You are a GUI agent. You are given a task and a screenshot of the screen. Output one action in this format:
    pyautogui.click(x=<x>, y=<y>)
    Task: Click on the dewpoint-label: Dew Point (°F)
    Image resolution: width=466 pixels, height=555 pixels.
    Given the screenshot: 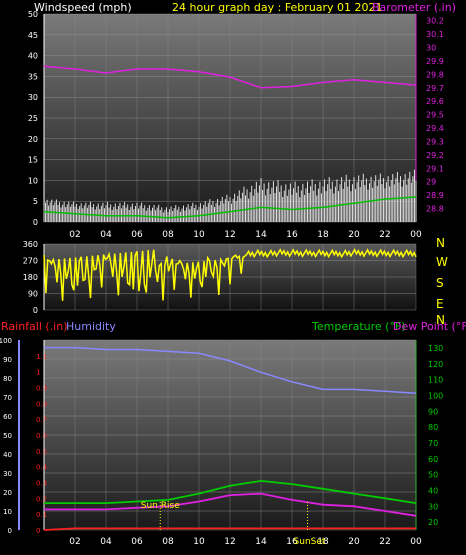 What is the action you would take?
    pyautogui.click(x=429, y=326)
    